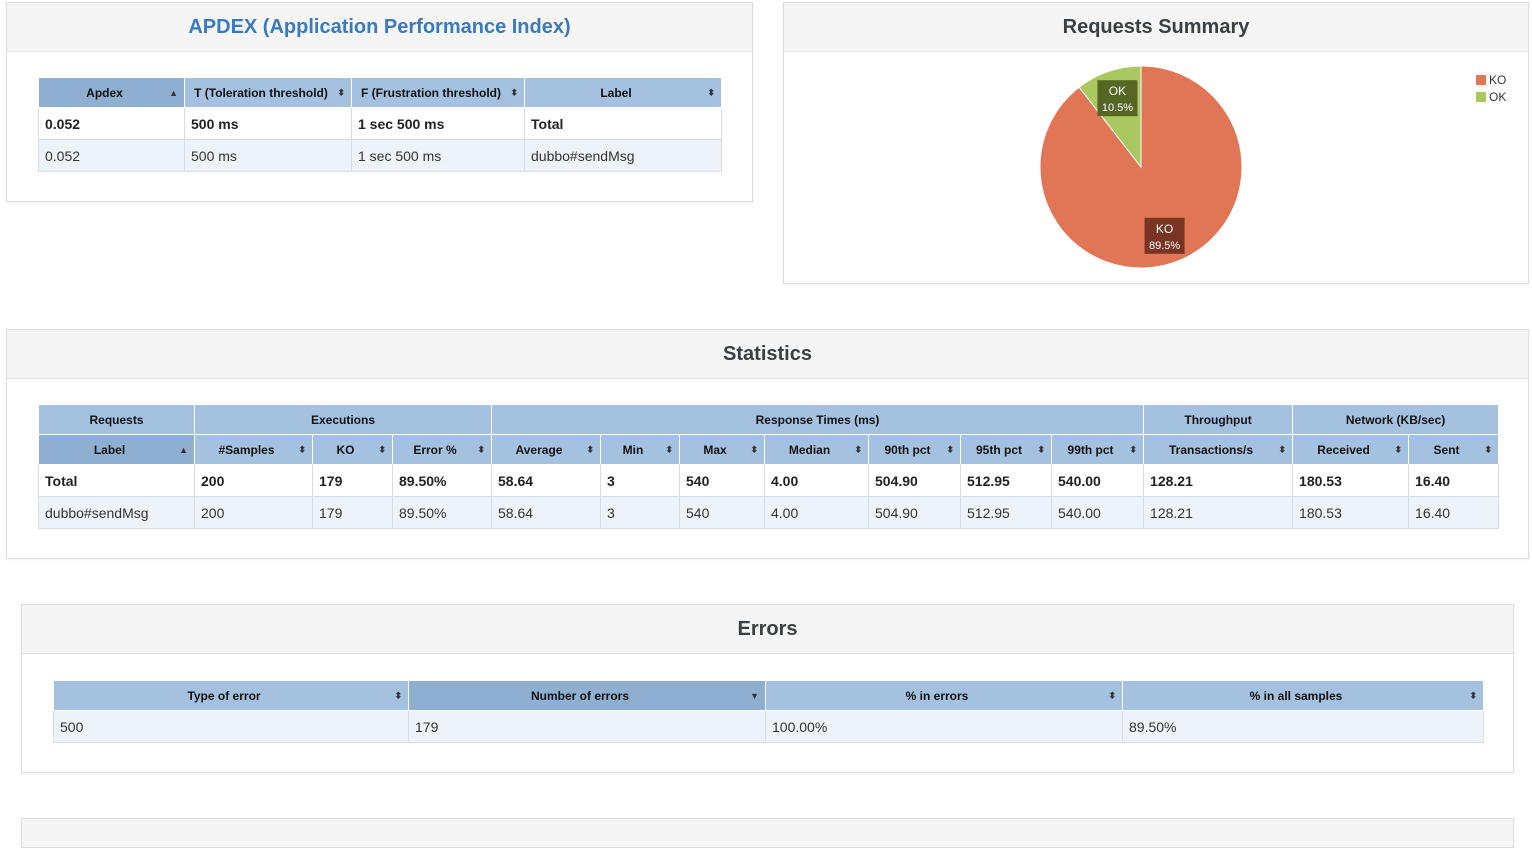  I want to click on group-header-network: Network (KB/sec), so click(1396, 419).